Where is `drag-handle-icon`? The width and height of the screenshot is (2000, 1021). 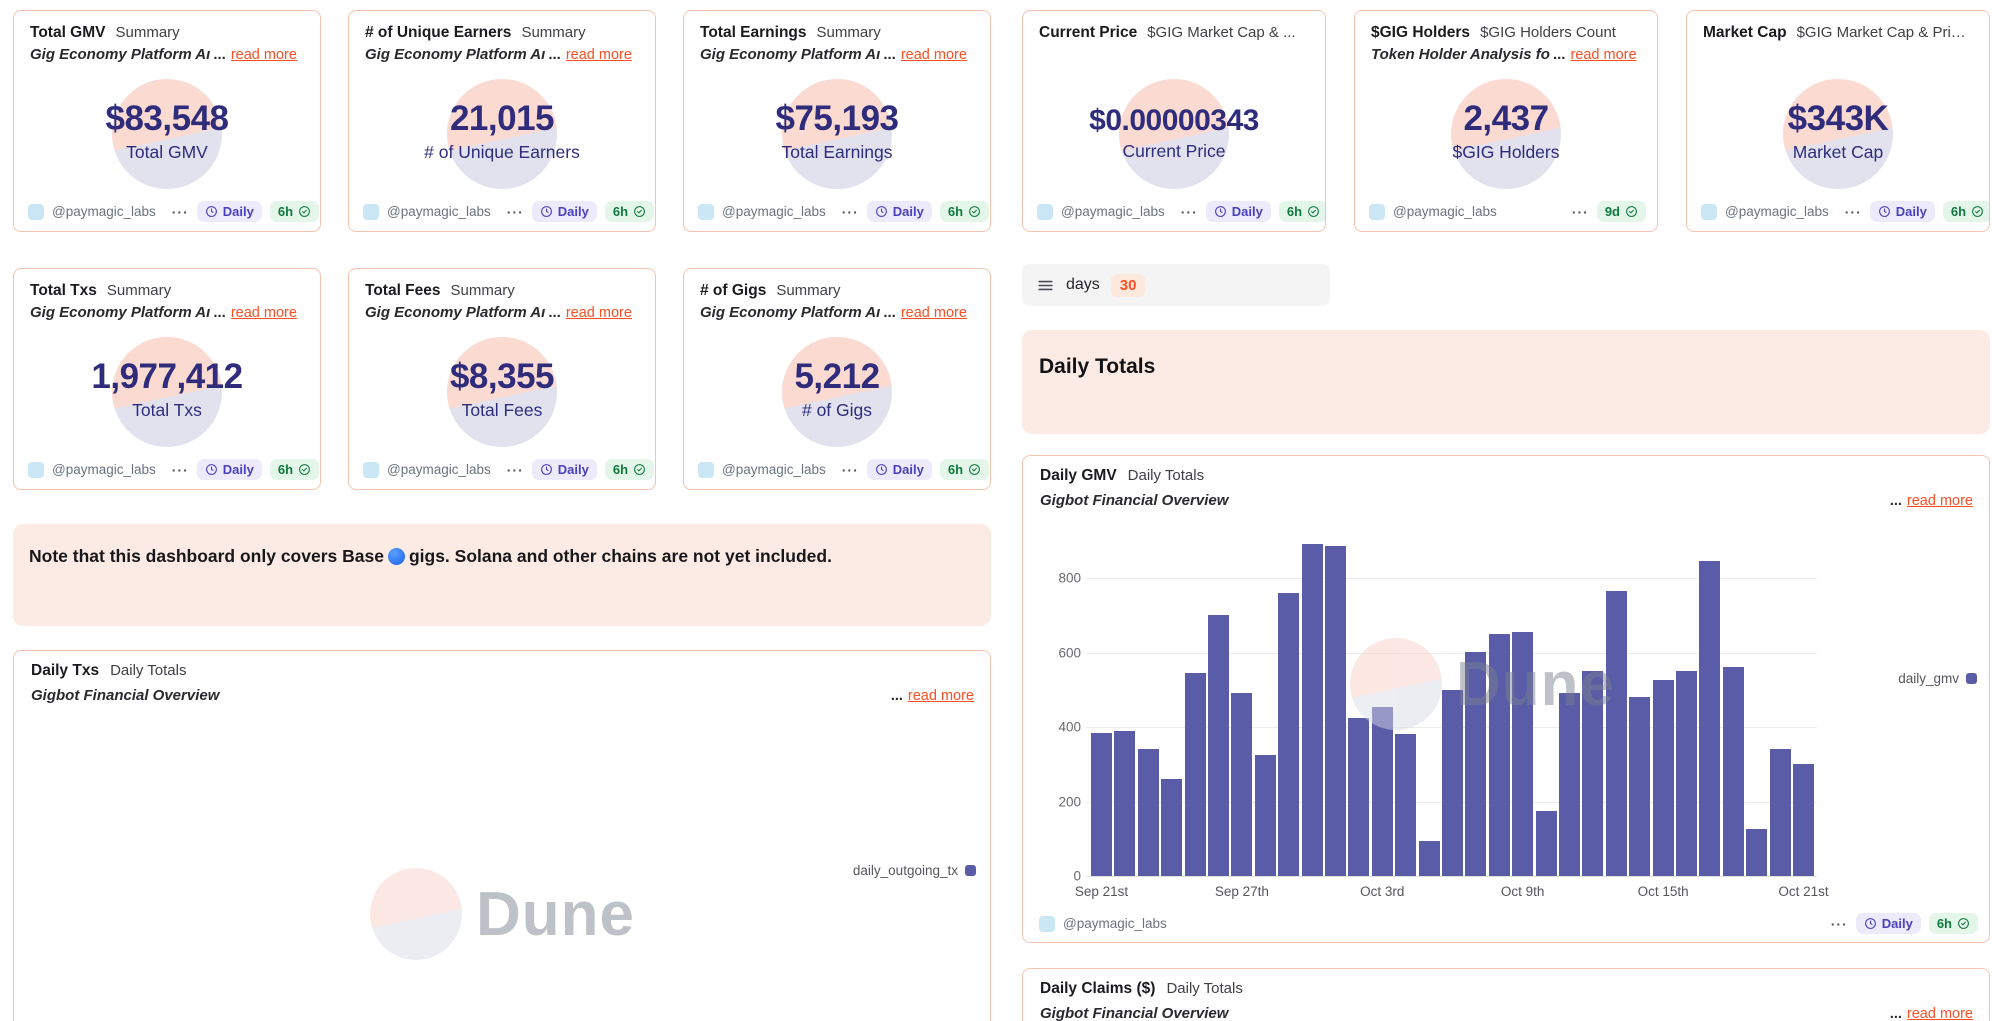
drag-handle-icon is located at coordinates (1045, 285).